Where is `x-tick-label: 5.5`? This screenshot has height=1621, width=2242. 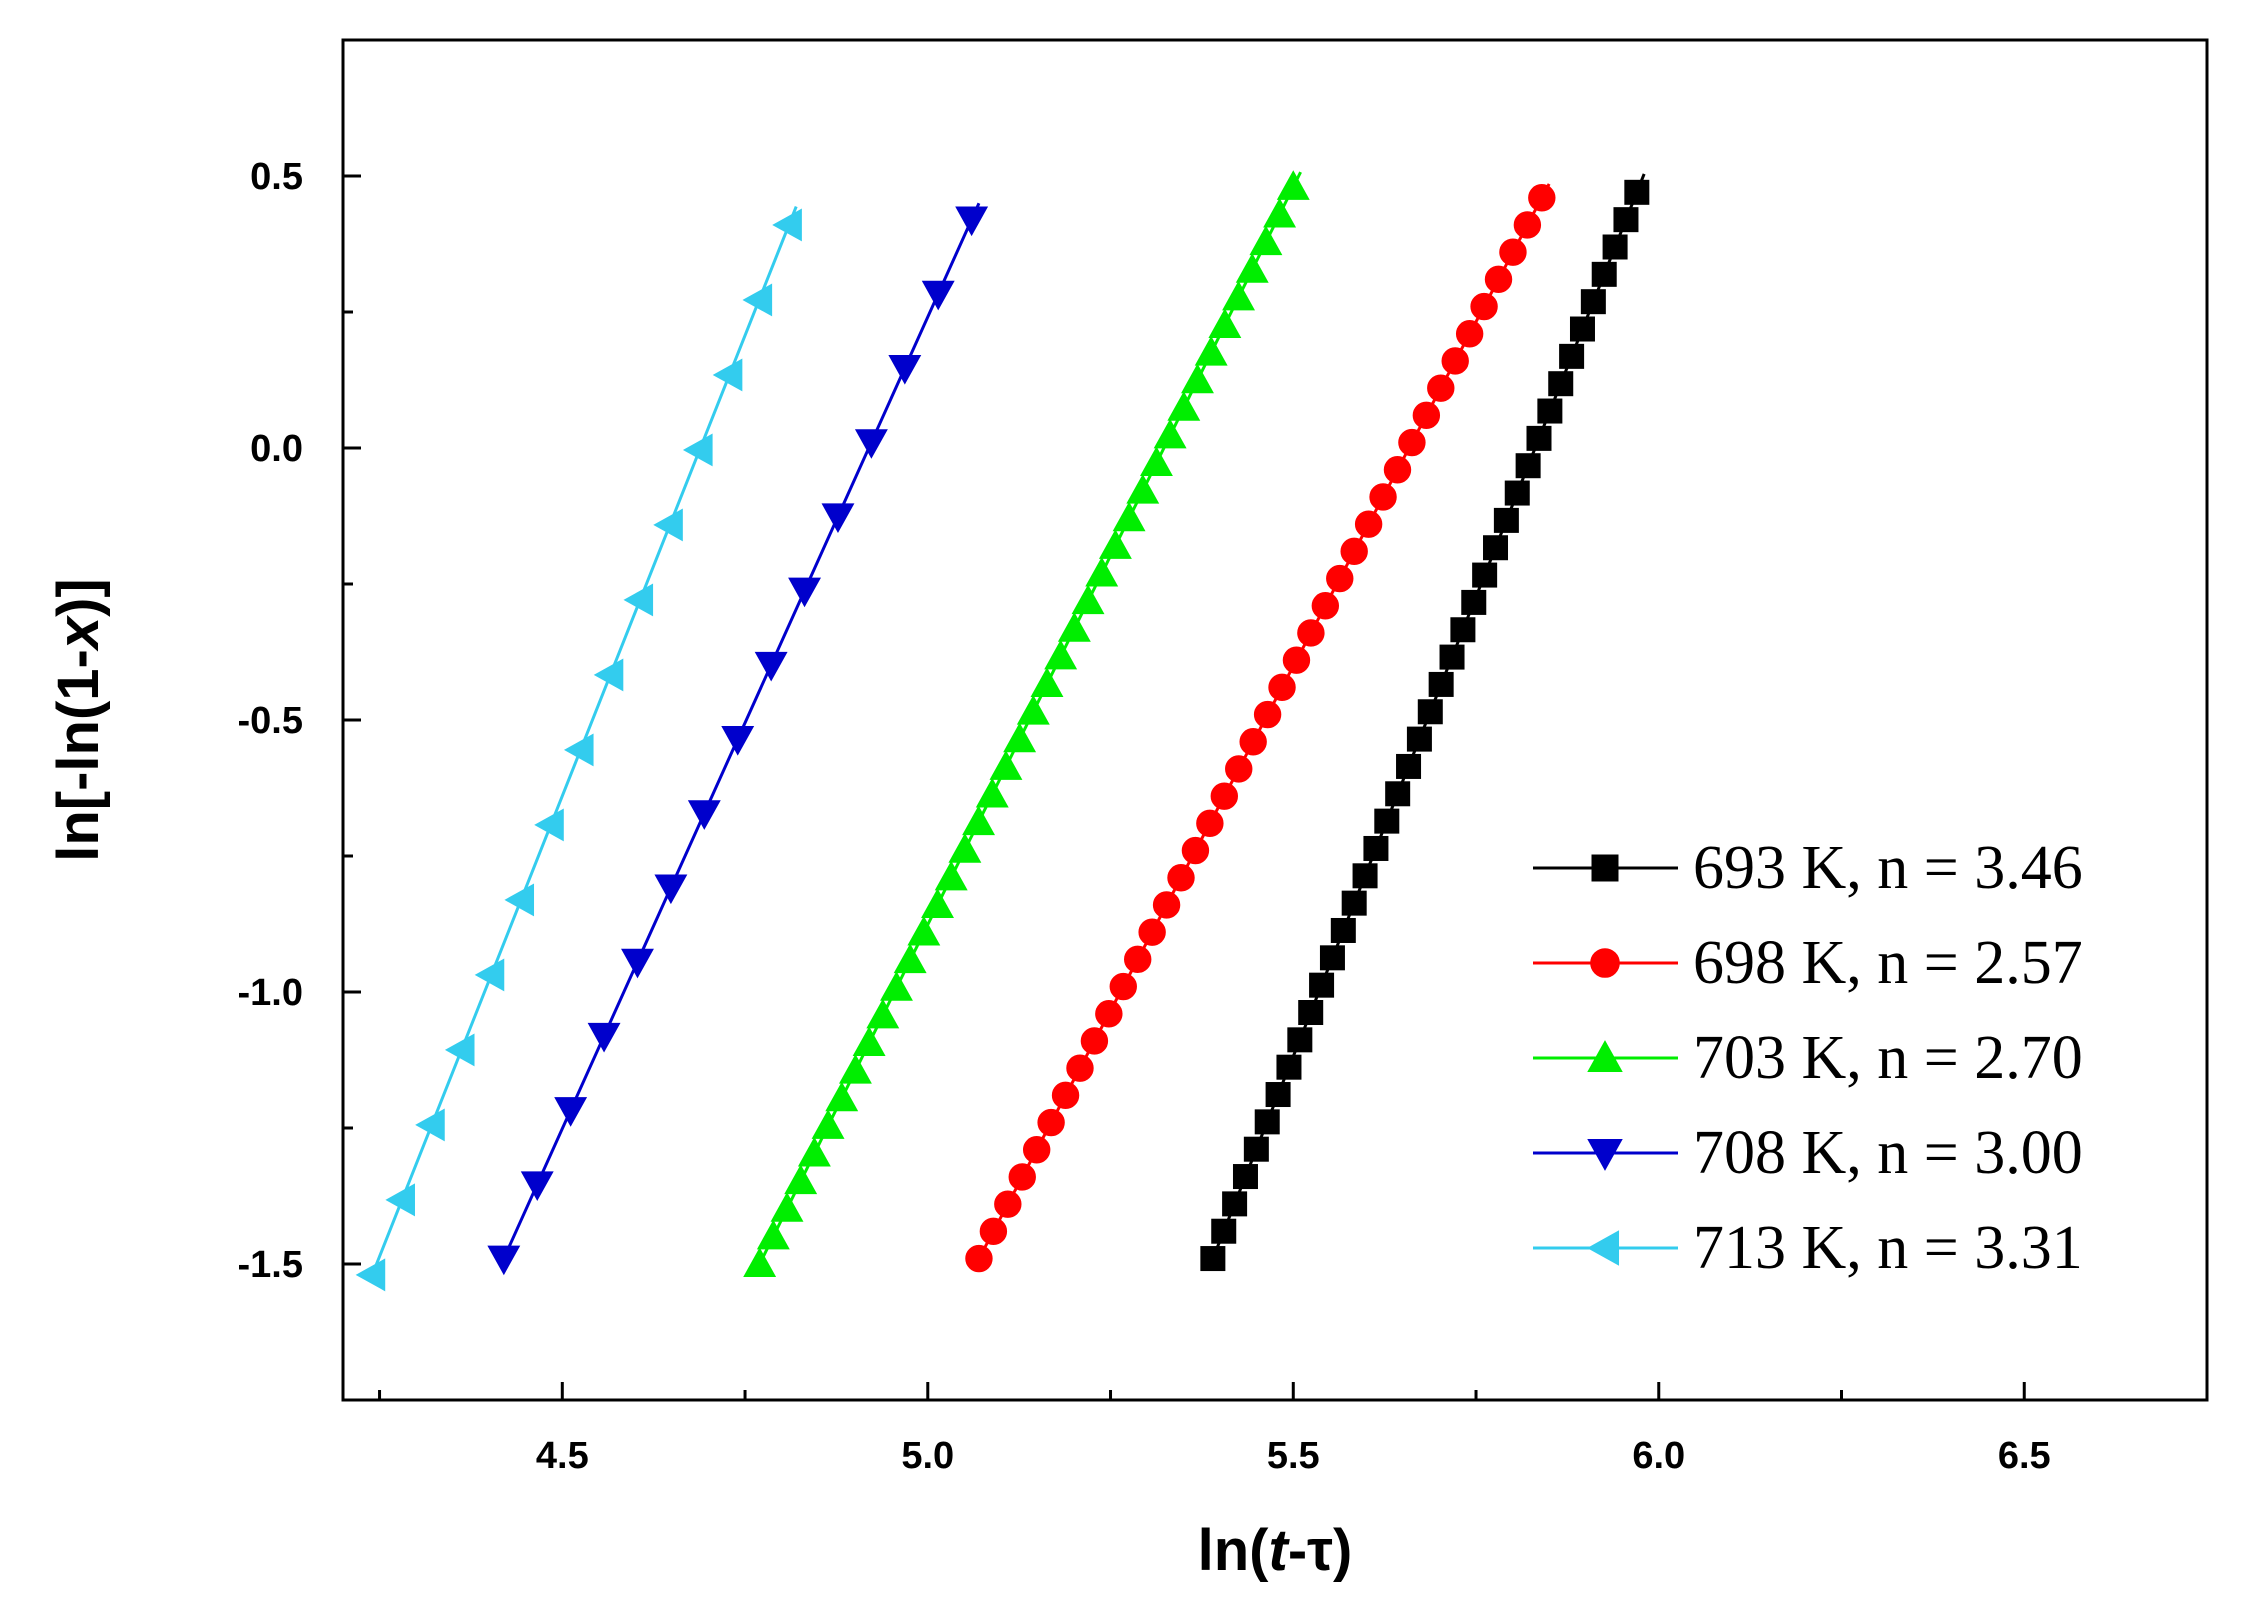
x-tick-label: 5.5 is located at coordinates (1293, 1456).